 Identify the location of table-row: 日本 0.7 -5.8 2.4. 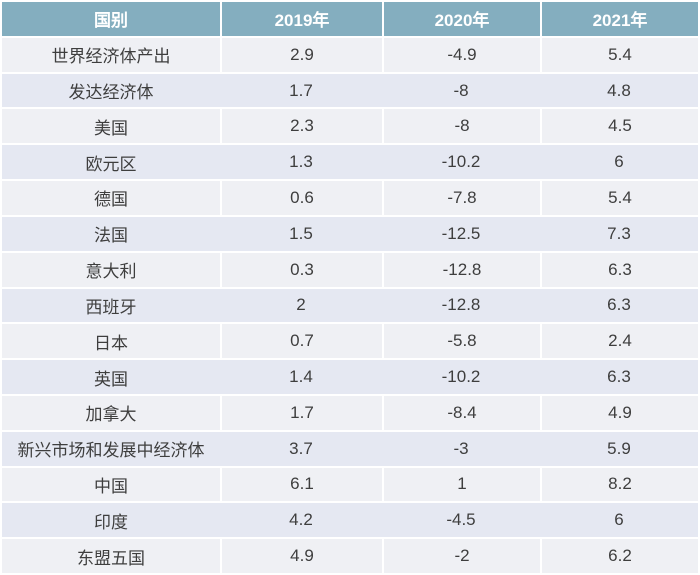
(350, 341).